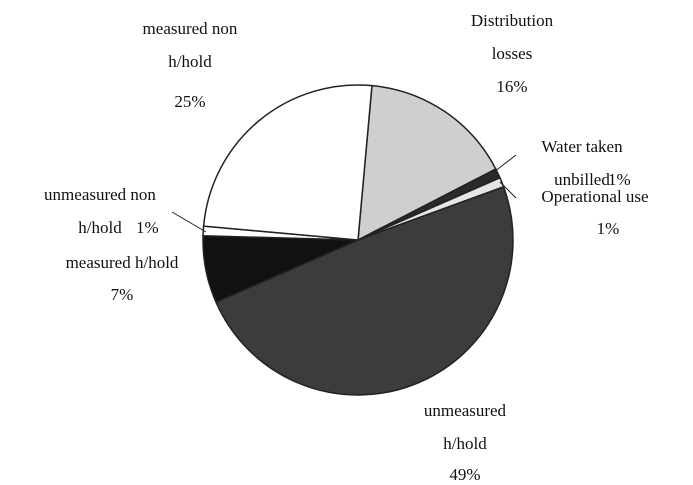  Describe the element at coordinates (122, 262) in the screenshot. I see `slice-label: measured h/hold` at that location.